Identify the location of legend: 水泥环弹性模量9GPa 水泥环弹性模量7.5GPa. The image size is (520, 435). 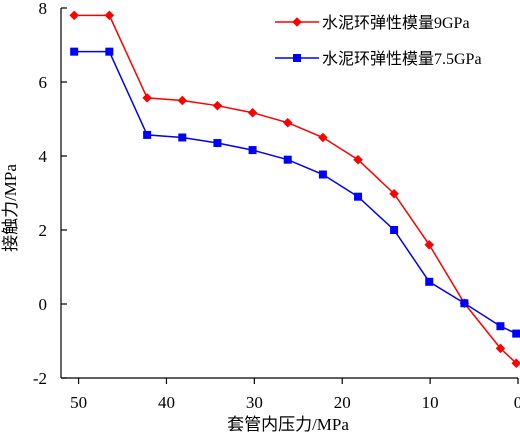
(378, 41).